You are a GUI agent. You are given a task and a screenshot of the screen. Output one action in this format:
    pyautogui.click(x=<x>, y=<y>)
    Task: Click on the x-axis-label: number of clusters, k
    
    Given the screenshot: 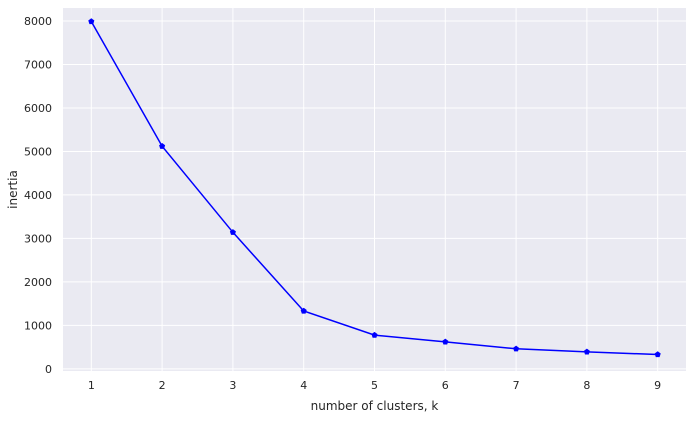 What is the action you would take?
    pyautogui.click(x=375, y=406)
    